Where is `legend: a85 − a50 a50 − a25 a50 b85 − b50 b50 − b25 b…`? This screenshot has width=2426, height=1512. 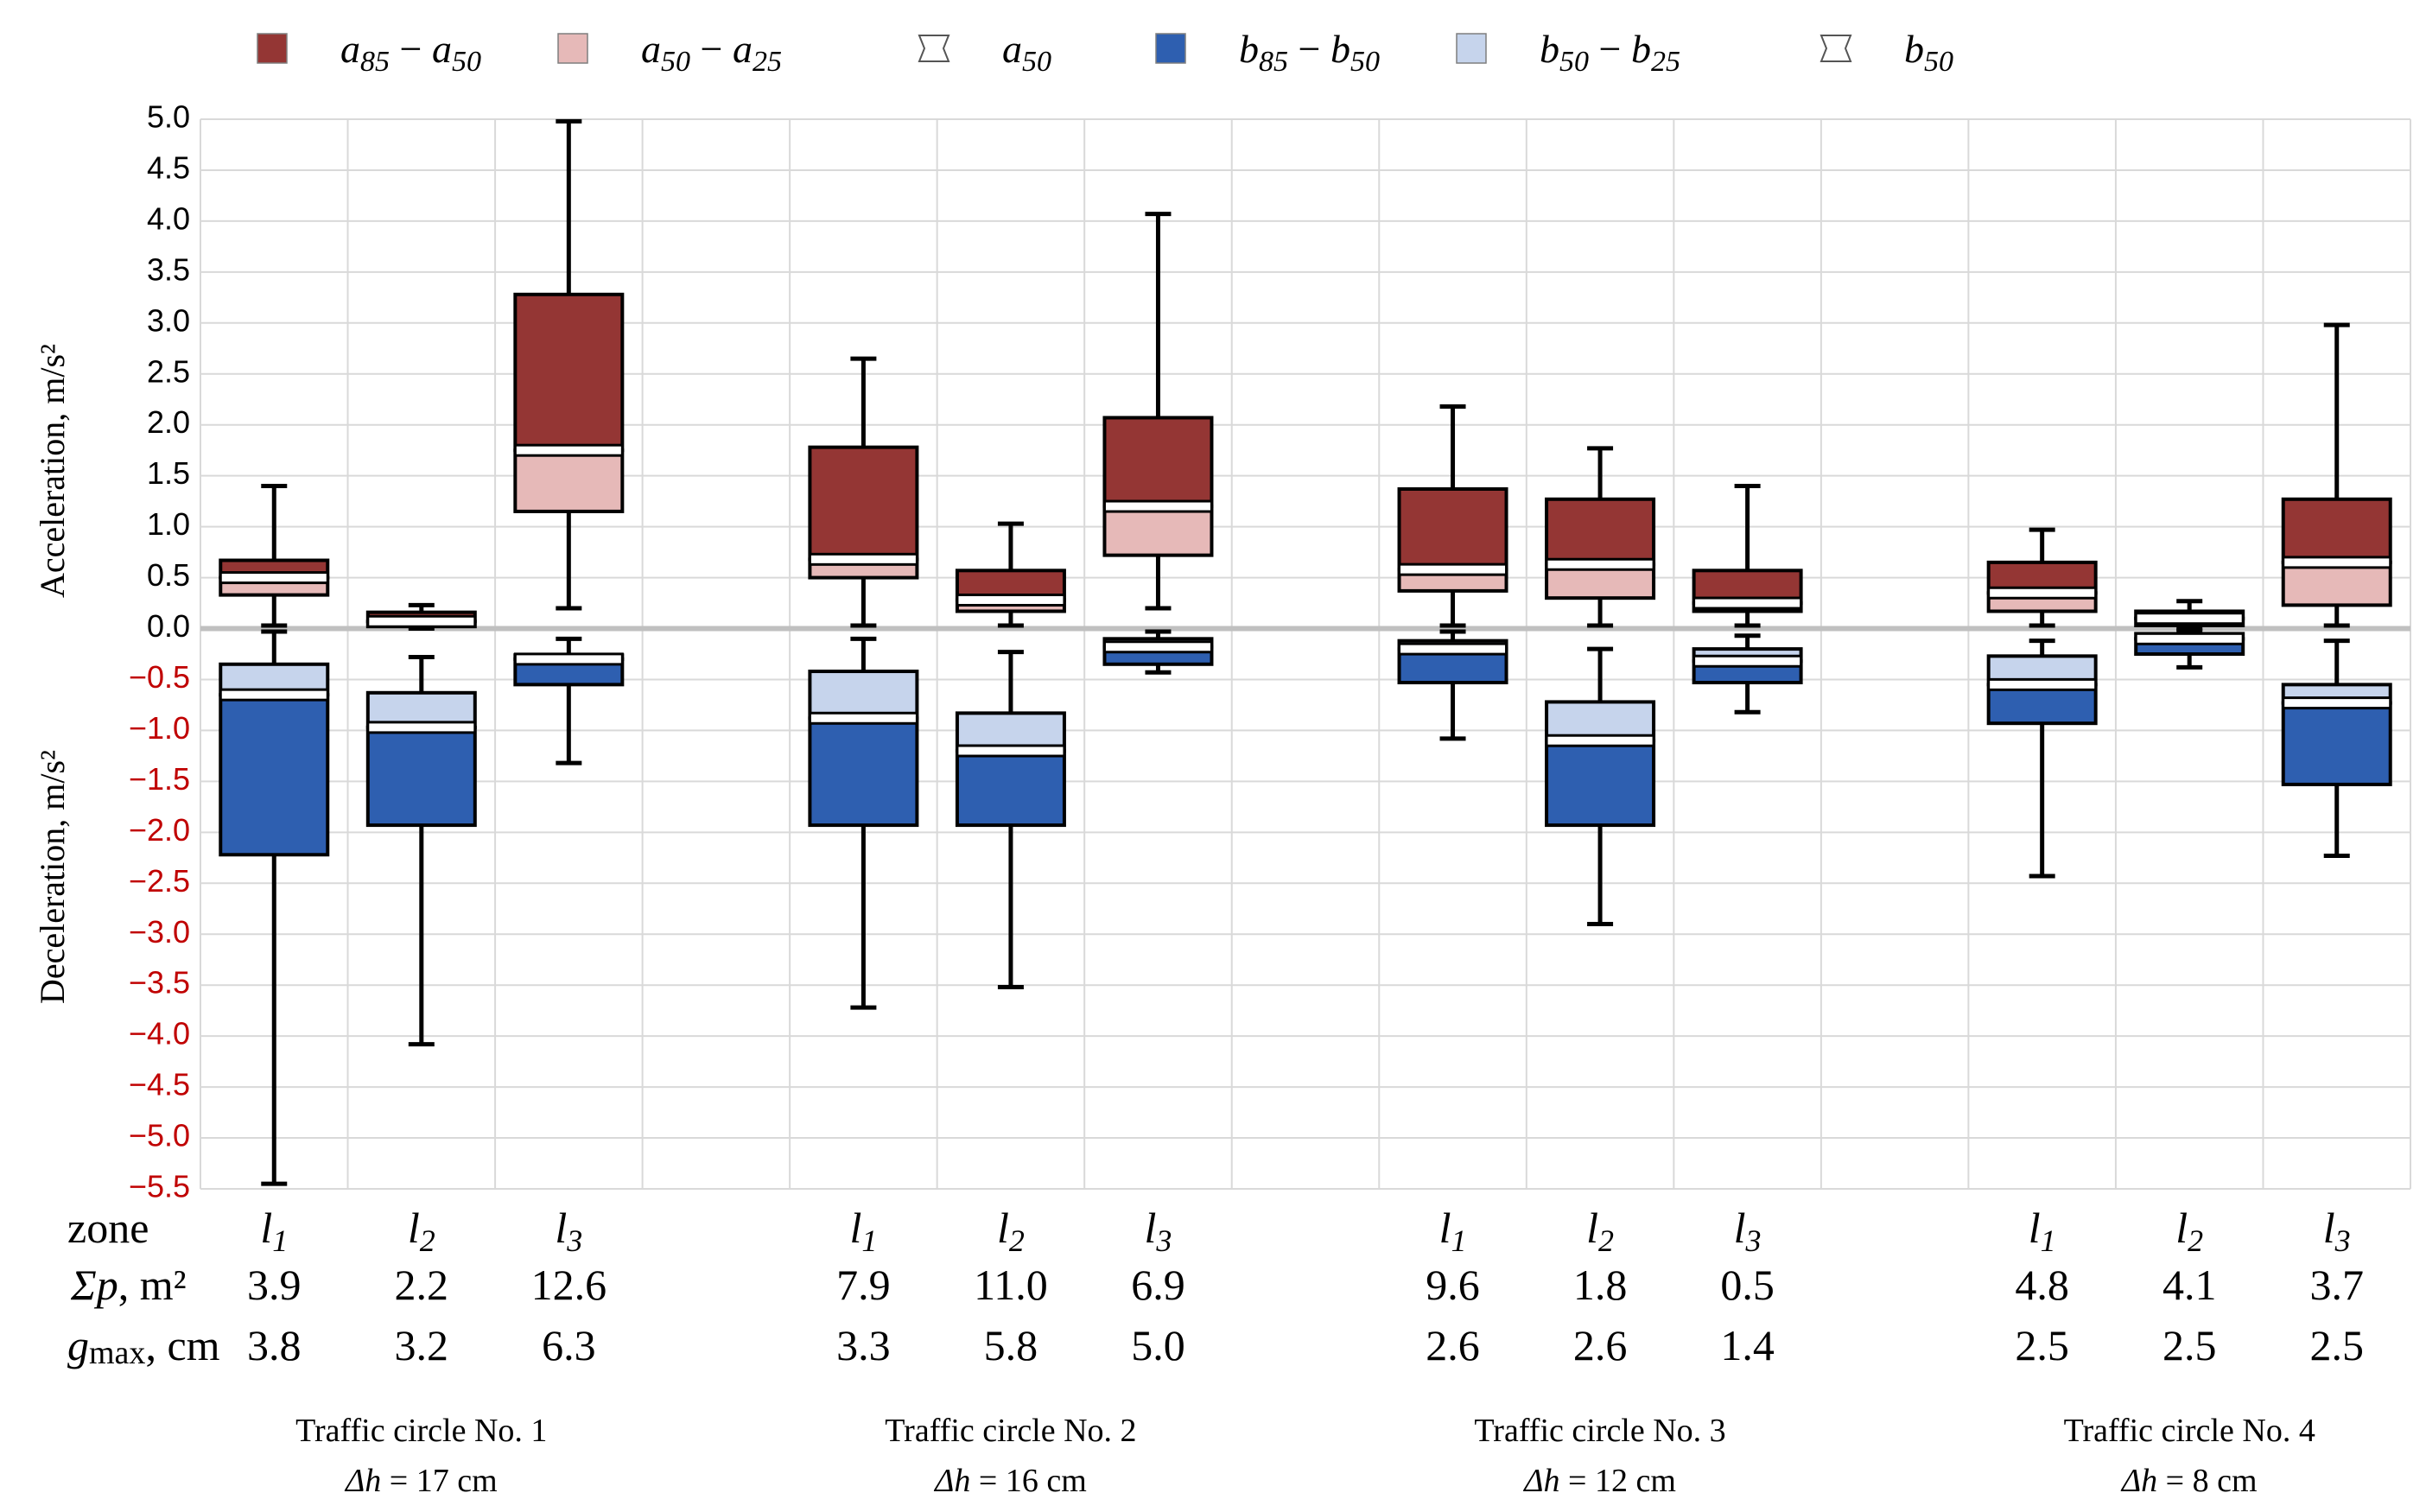
legend: a85 − a50 a50 − a25 a50 b85 − b50 b50 − b25 b… is located at coordinates (1105, 52).